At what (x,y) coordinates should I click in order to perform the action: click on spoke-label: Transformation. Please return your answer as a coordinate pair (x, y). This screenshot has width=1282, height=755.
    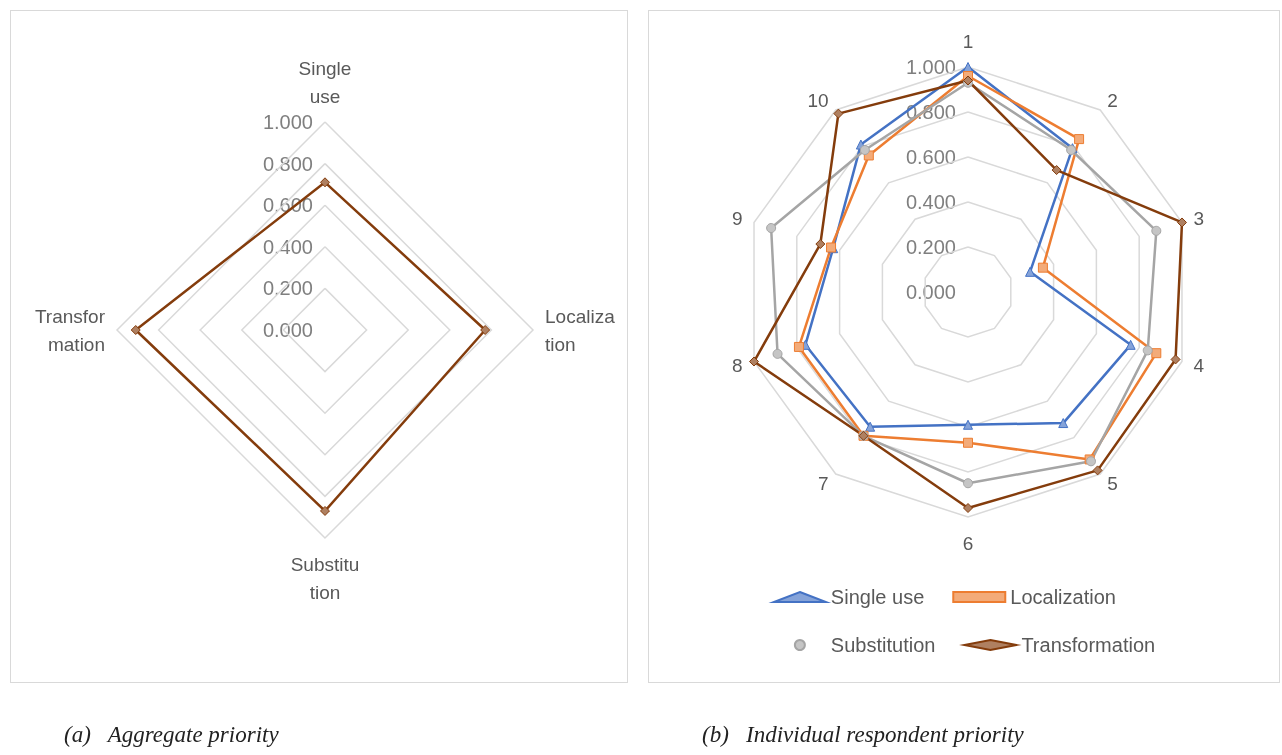
    Looking at the image, I should click on (70, 330).